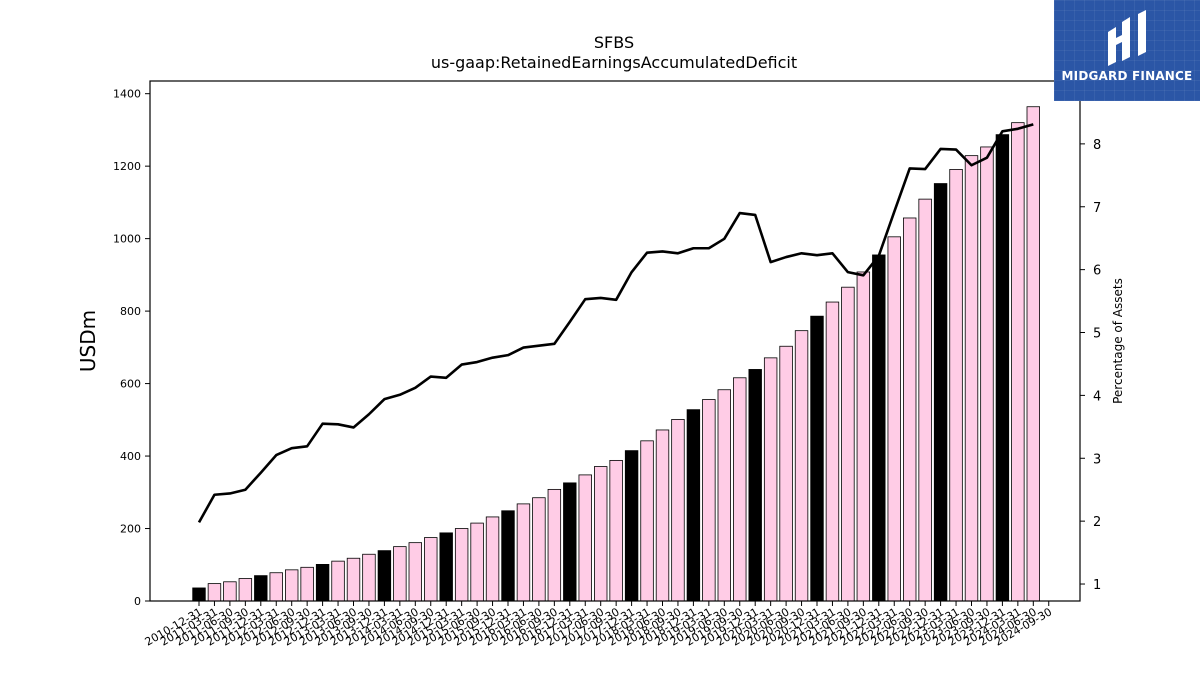 The width and height of the screenshot is (1200, 675). I want to click on y-tick-label: 1200, so click(127, 166).